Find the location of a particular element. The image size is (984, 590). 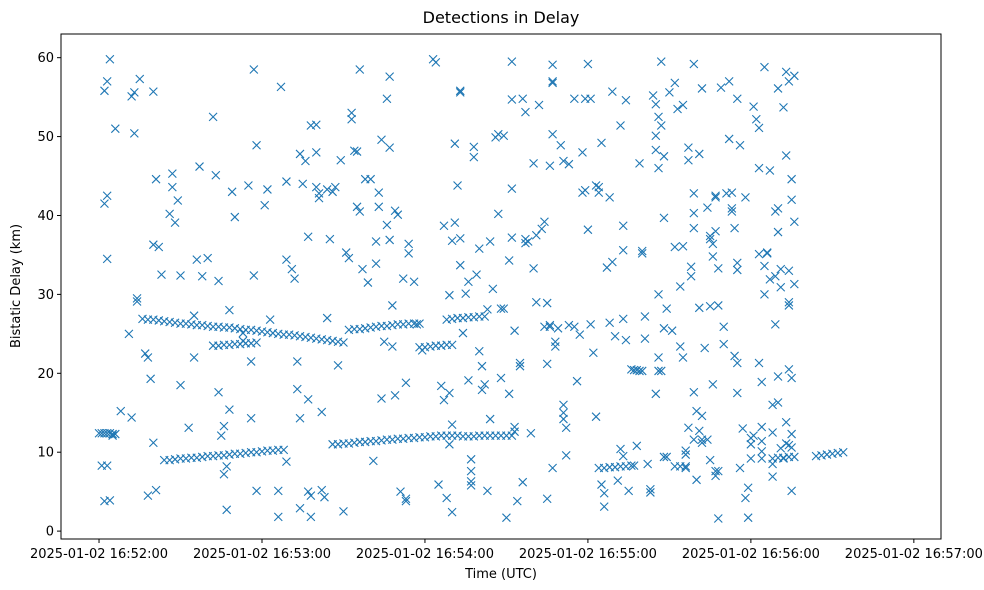

y-tick-label: 60 is located at coordinates (45, 58).